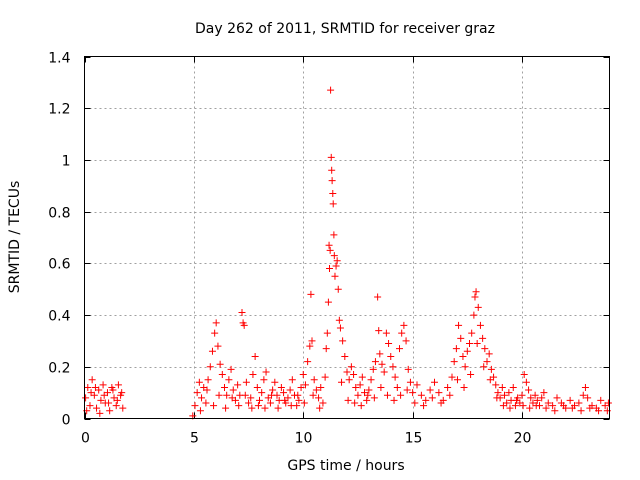 The width and height of the screenshot is (640, 480). I want to click on y-tick-label: 0.4, so click(59, 317).